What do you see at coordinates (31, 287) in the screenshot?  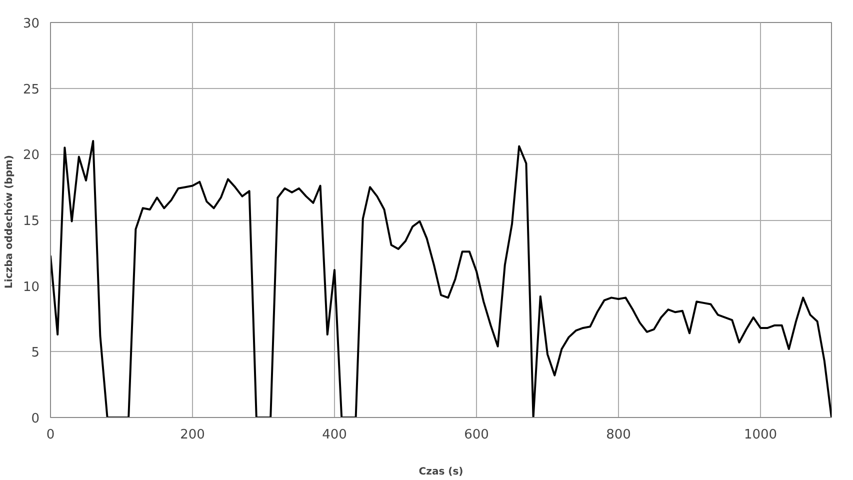 I see `y-tick-label: 10` at bounding box center [31, 287].